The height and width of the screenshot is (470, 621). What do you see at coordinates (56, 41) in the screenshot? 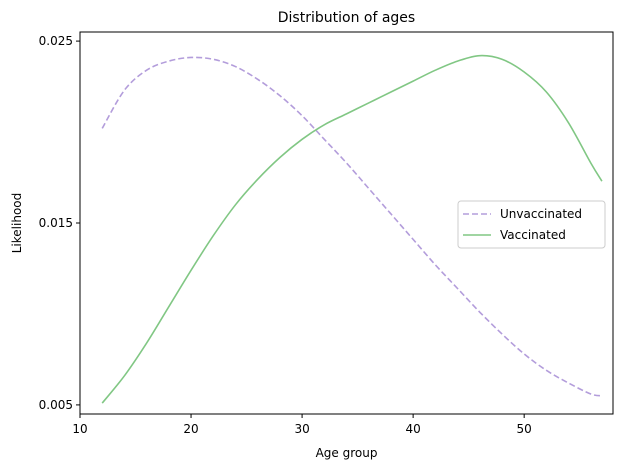
I see `y-tick-label: 0.025` at bounding box center [56, 41].